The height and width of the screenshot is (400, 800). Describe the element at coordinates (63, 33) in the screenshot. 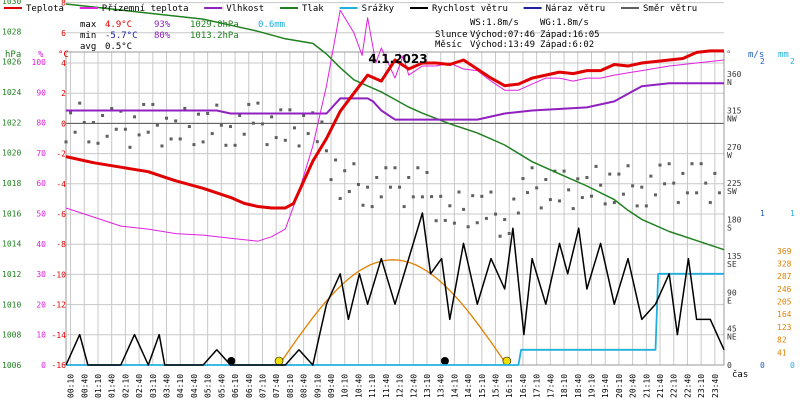

I see `temperature-tick-label: 6` at that location.